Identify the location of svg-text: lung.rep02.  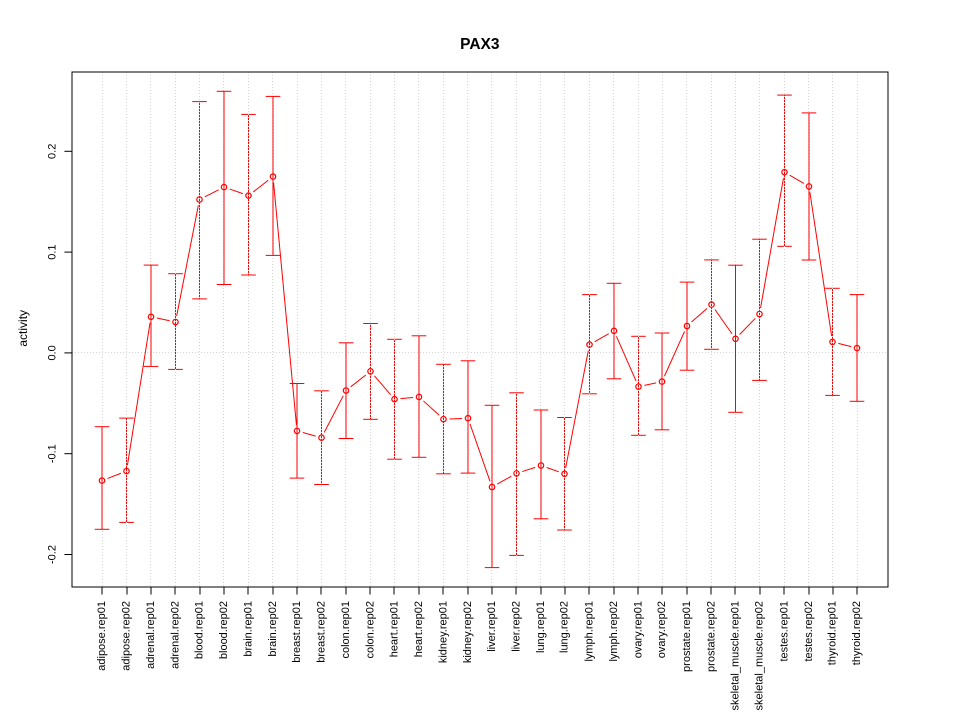
(564, 627).